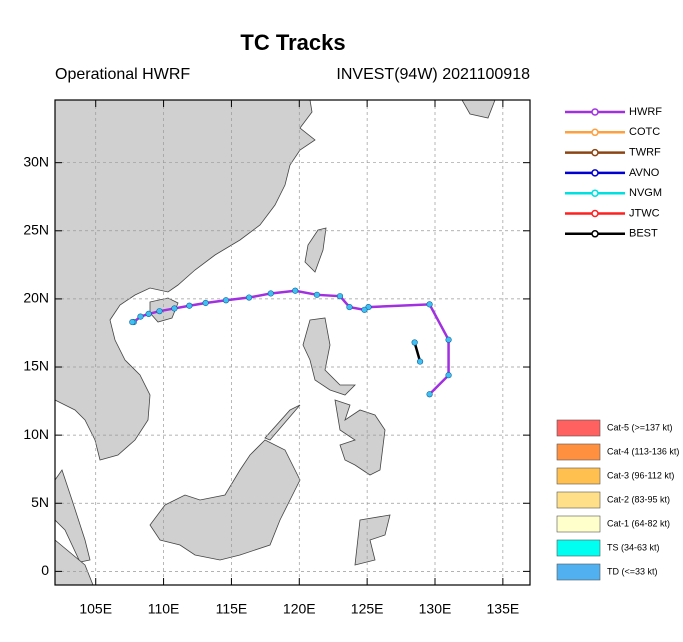  I want to click on legend-label: COTC, so click(644, 132).